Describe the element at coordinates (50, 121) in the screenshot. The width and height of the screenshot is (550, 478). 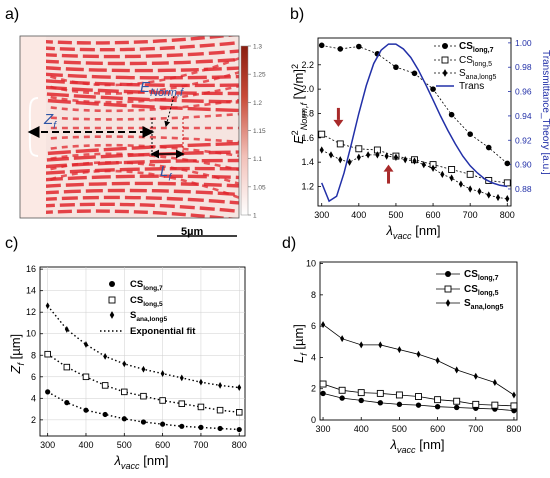
I see `zf-annotation-text: Zf​` at that location.